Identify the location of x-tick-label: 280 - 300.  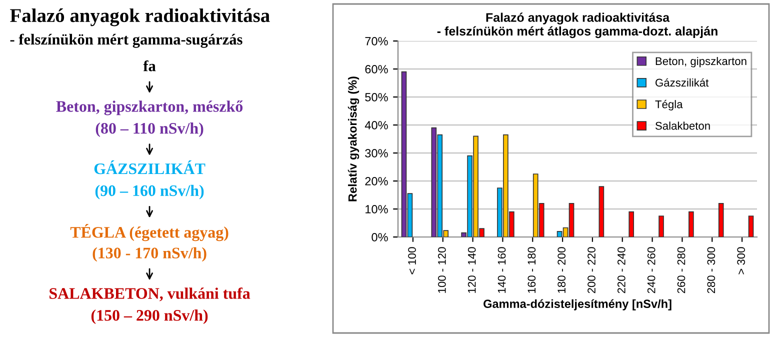
(711, 270).